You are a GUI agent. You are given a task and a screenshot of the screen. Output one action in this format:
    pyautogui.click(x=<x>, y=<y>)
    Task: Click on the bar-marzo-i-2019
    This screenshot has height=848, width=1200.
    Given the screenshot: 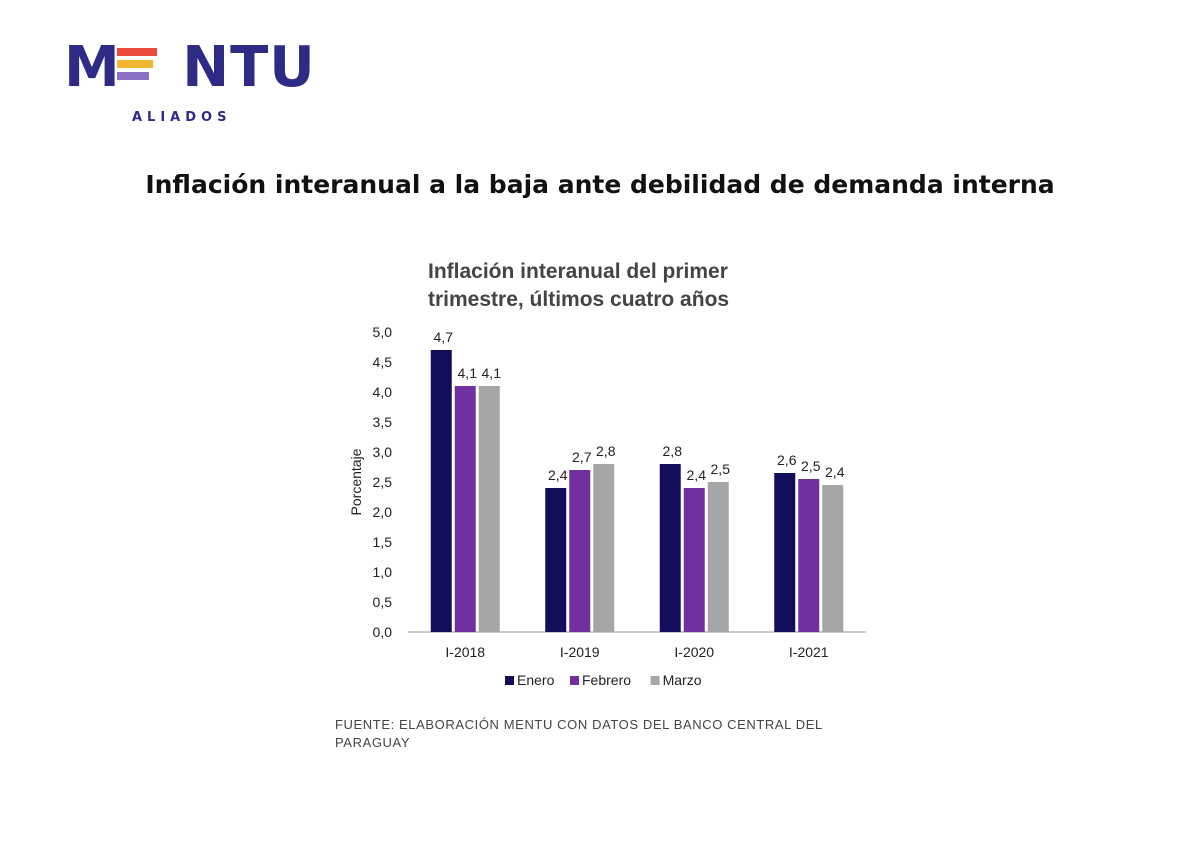 What is the action you would take?
    pyautogui.click(x=604, y=548)
    